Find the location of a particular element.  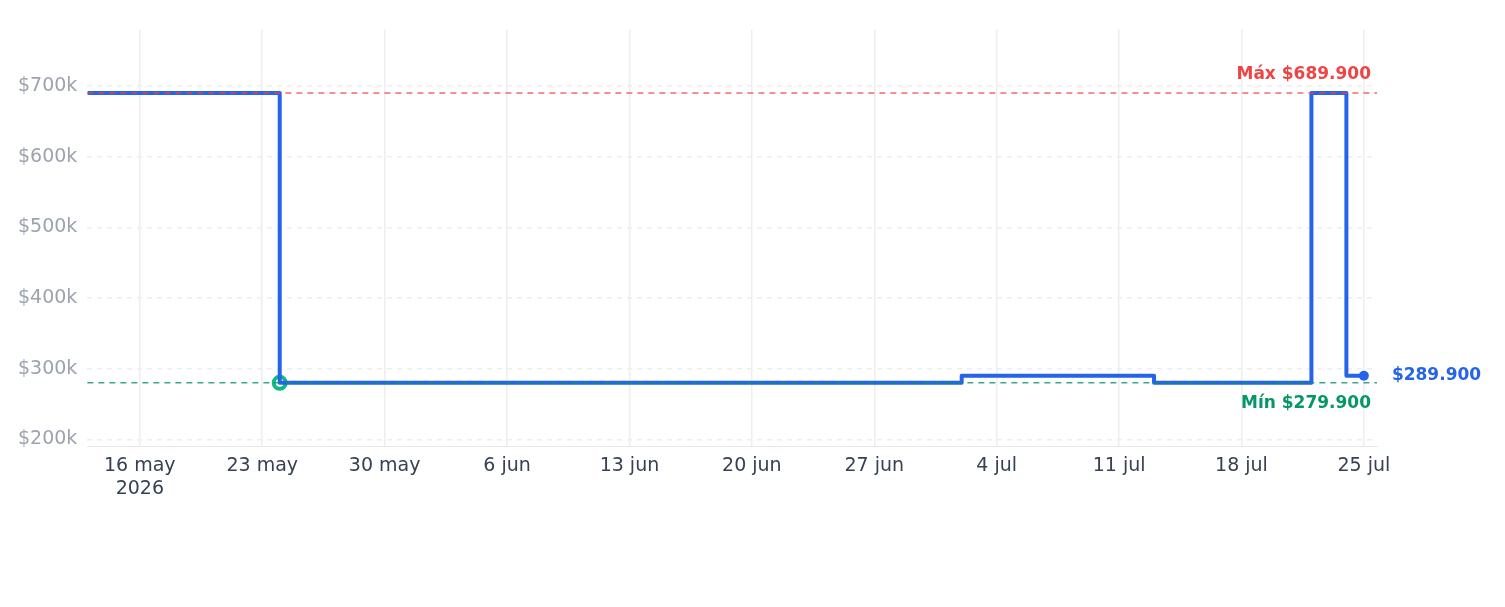

y-tick-label: $400k is located at coordinates (48, 295).